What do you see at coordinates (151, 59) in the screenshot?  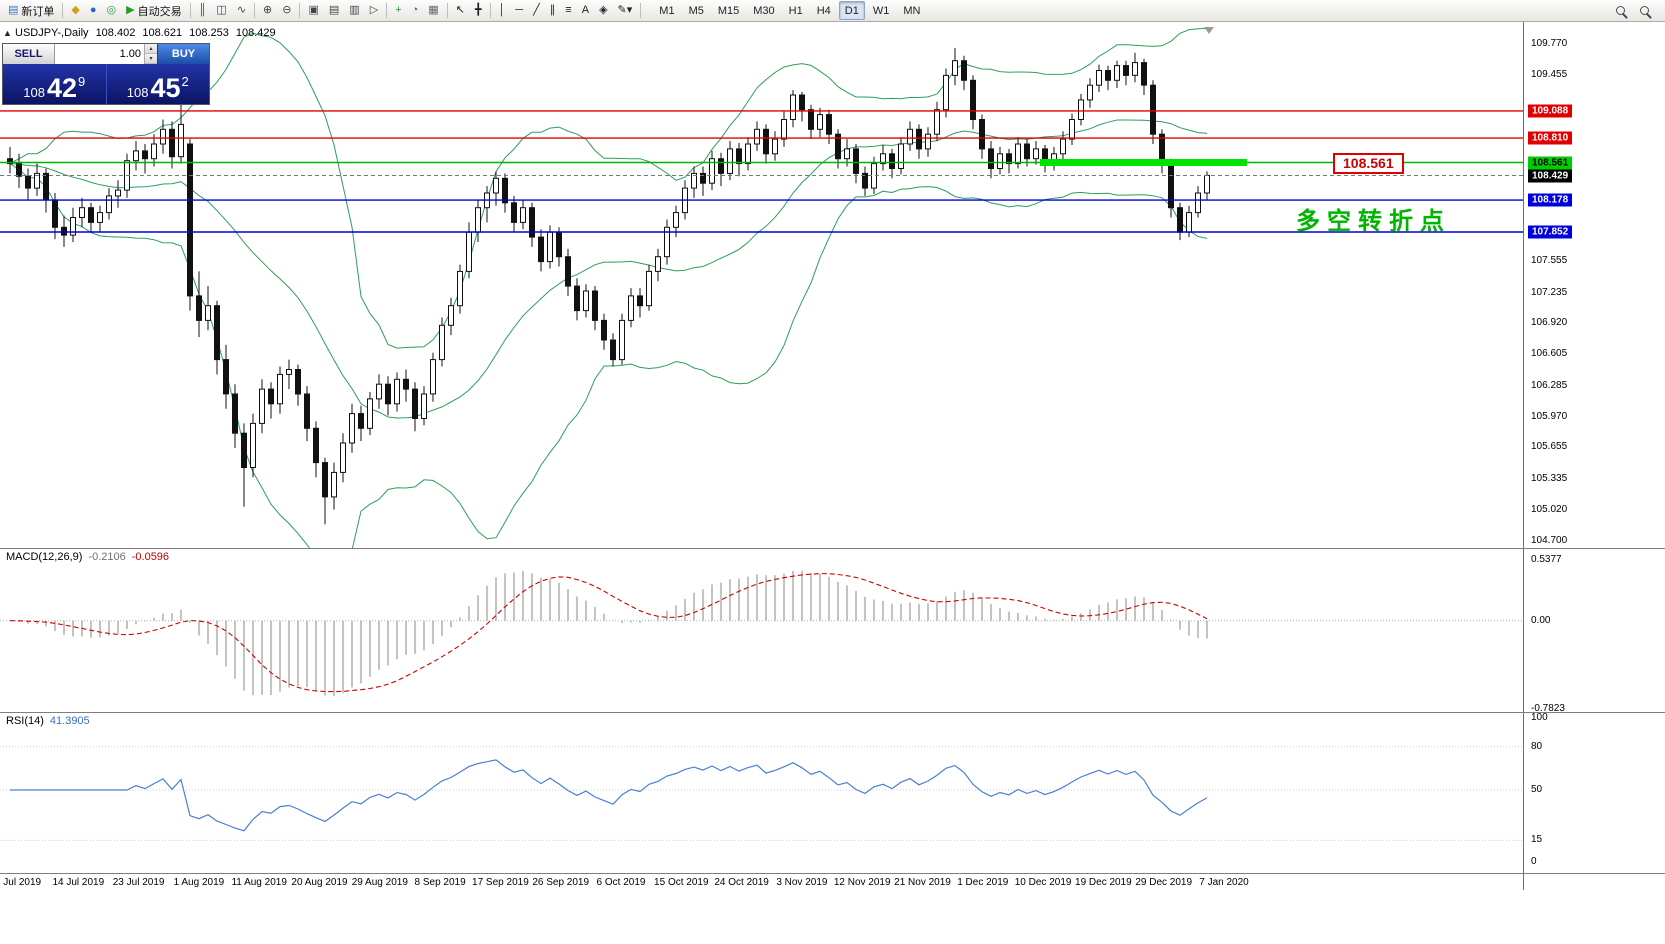 I see `volume-down-button: ▾` at bounding box center [151, 59].